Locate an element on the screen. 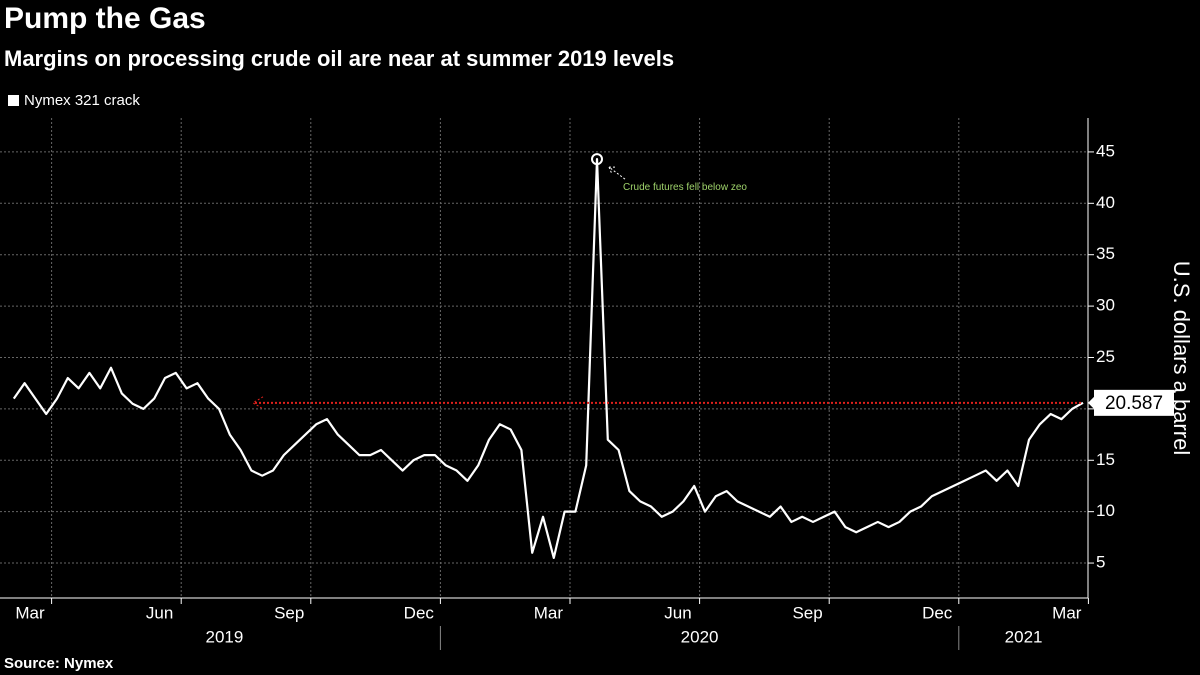  year-label: 2020 is located at coordinates (700, 636).